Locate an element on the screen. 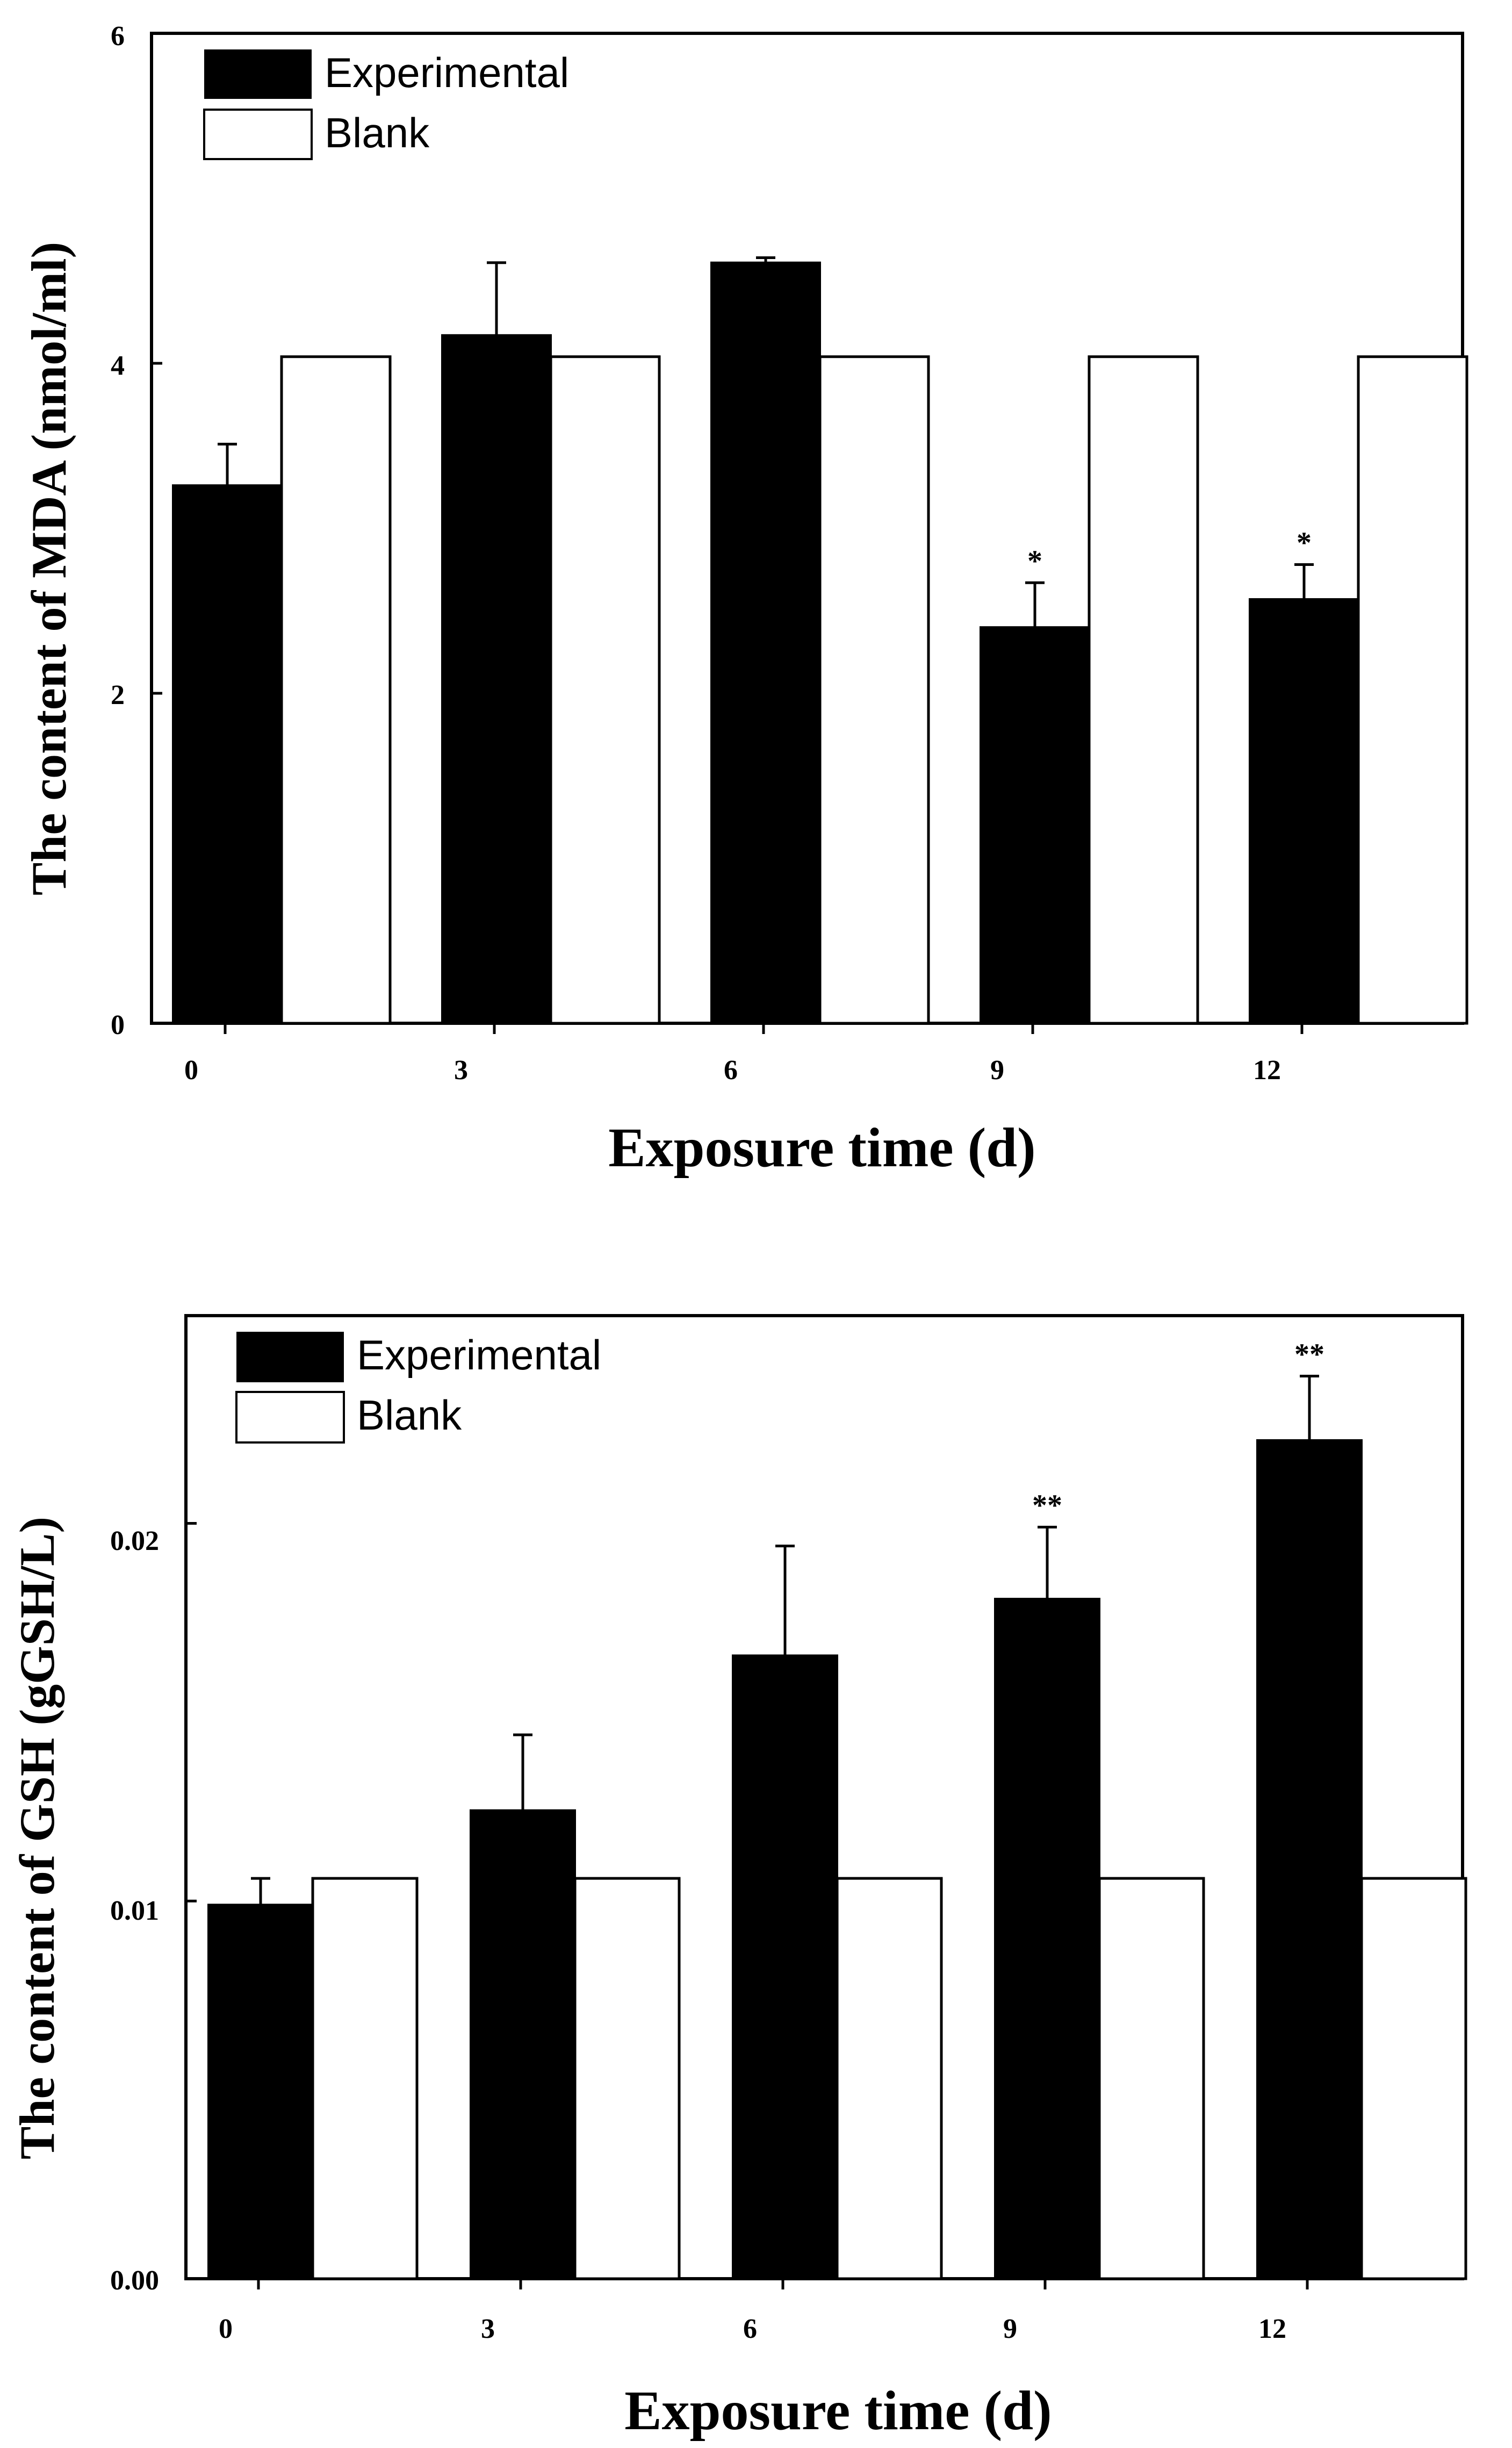 This screenshot has width=1512, height=2448. gsh-xtick-label: 9 is located at coordinates (1010, 2329).